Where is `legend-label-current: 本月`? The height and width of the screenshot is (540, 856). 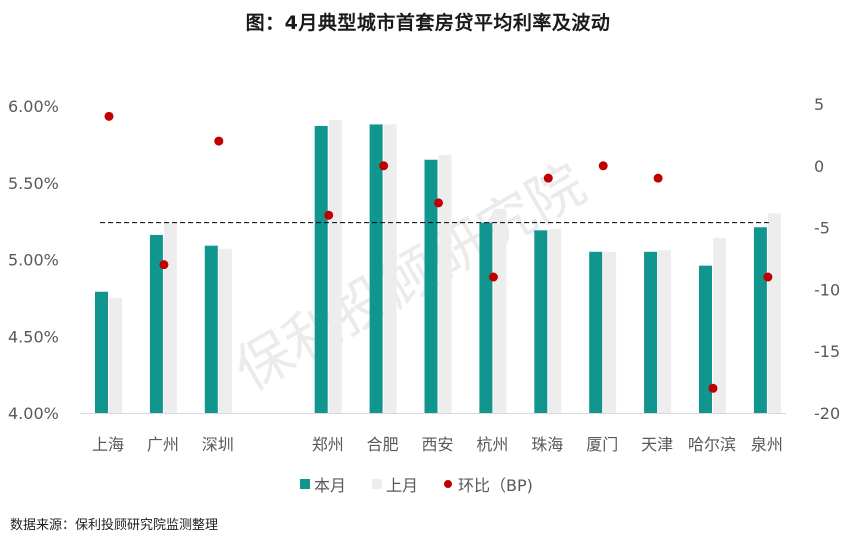
legend-label-current: 本月 is located at coordinates (330, 485).